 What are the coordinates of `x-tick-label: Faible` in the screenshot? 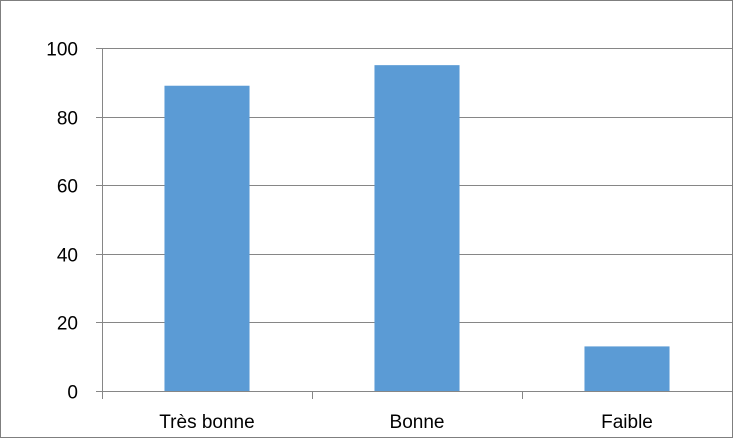 It's located at (627, 422).